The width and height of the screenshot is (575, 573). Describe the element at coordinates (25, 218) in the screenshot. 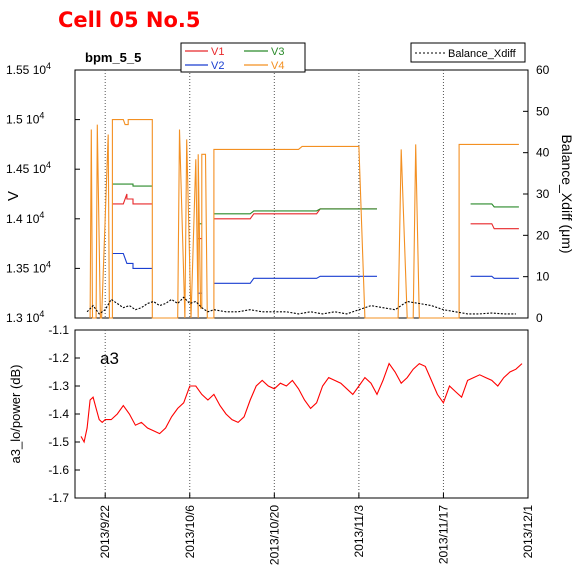

I see `top-y-tick-label: 1.4 104` at that location.